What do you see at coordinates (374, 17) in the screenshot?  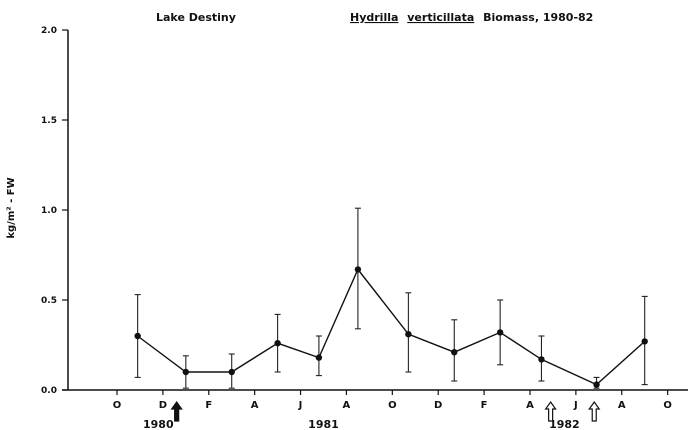 I see `chart-title-genus: Hydrilla` at bounding box center [374, 17].